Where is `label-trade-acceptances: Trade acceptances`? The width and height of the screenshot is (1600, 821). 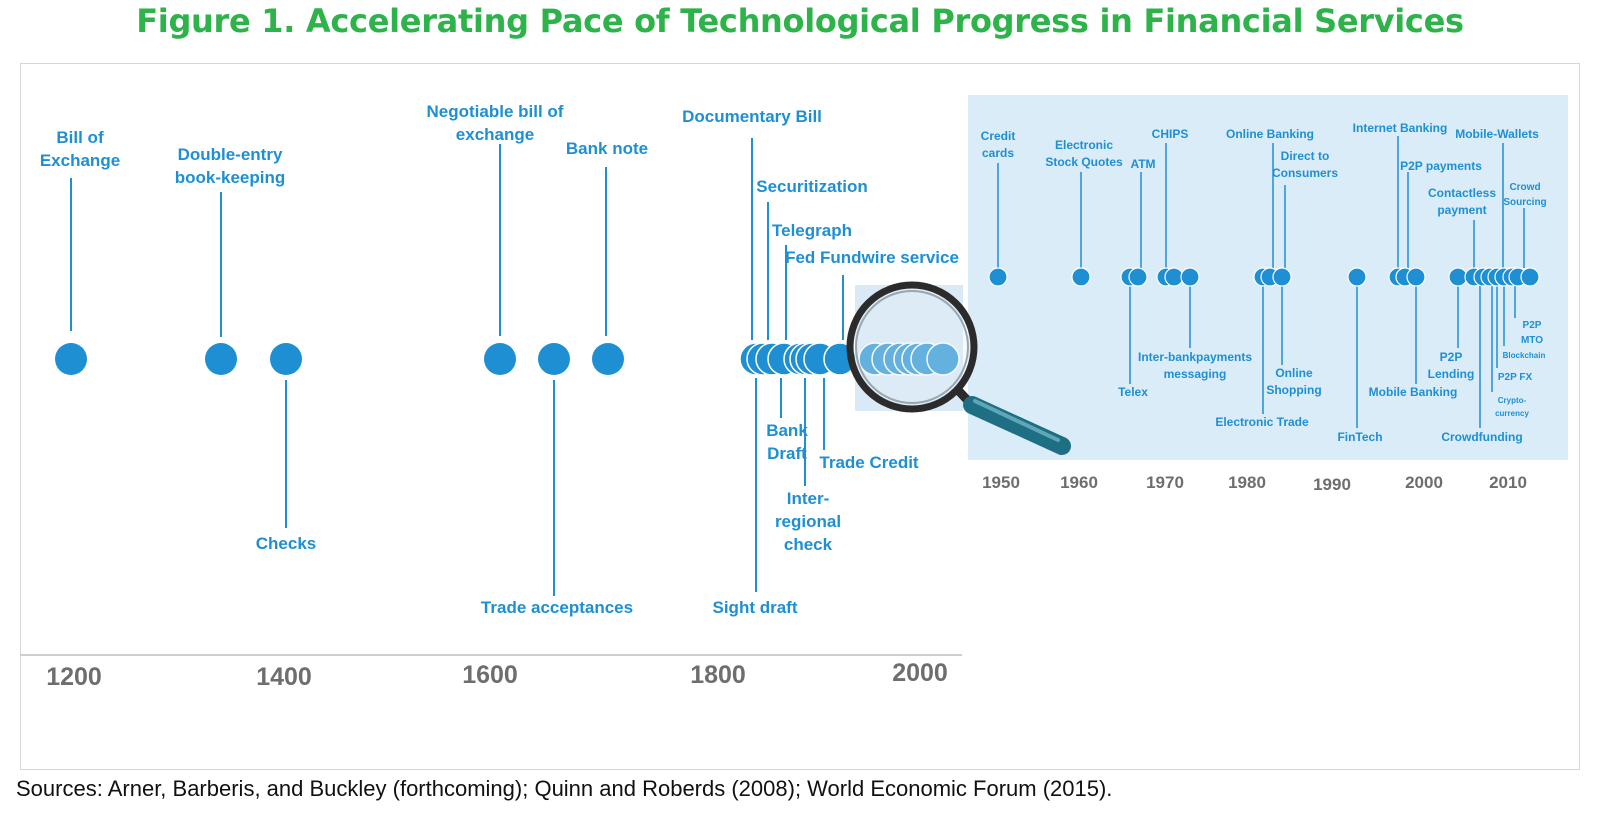 label-trade-acceptances: Trade acceptances is located at coordinates (557, 607).